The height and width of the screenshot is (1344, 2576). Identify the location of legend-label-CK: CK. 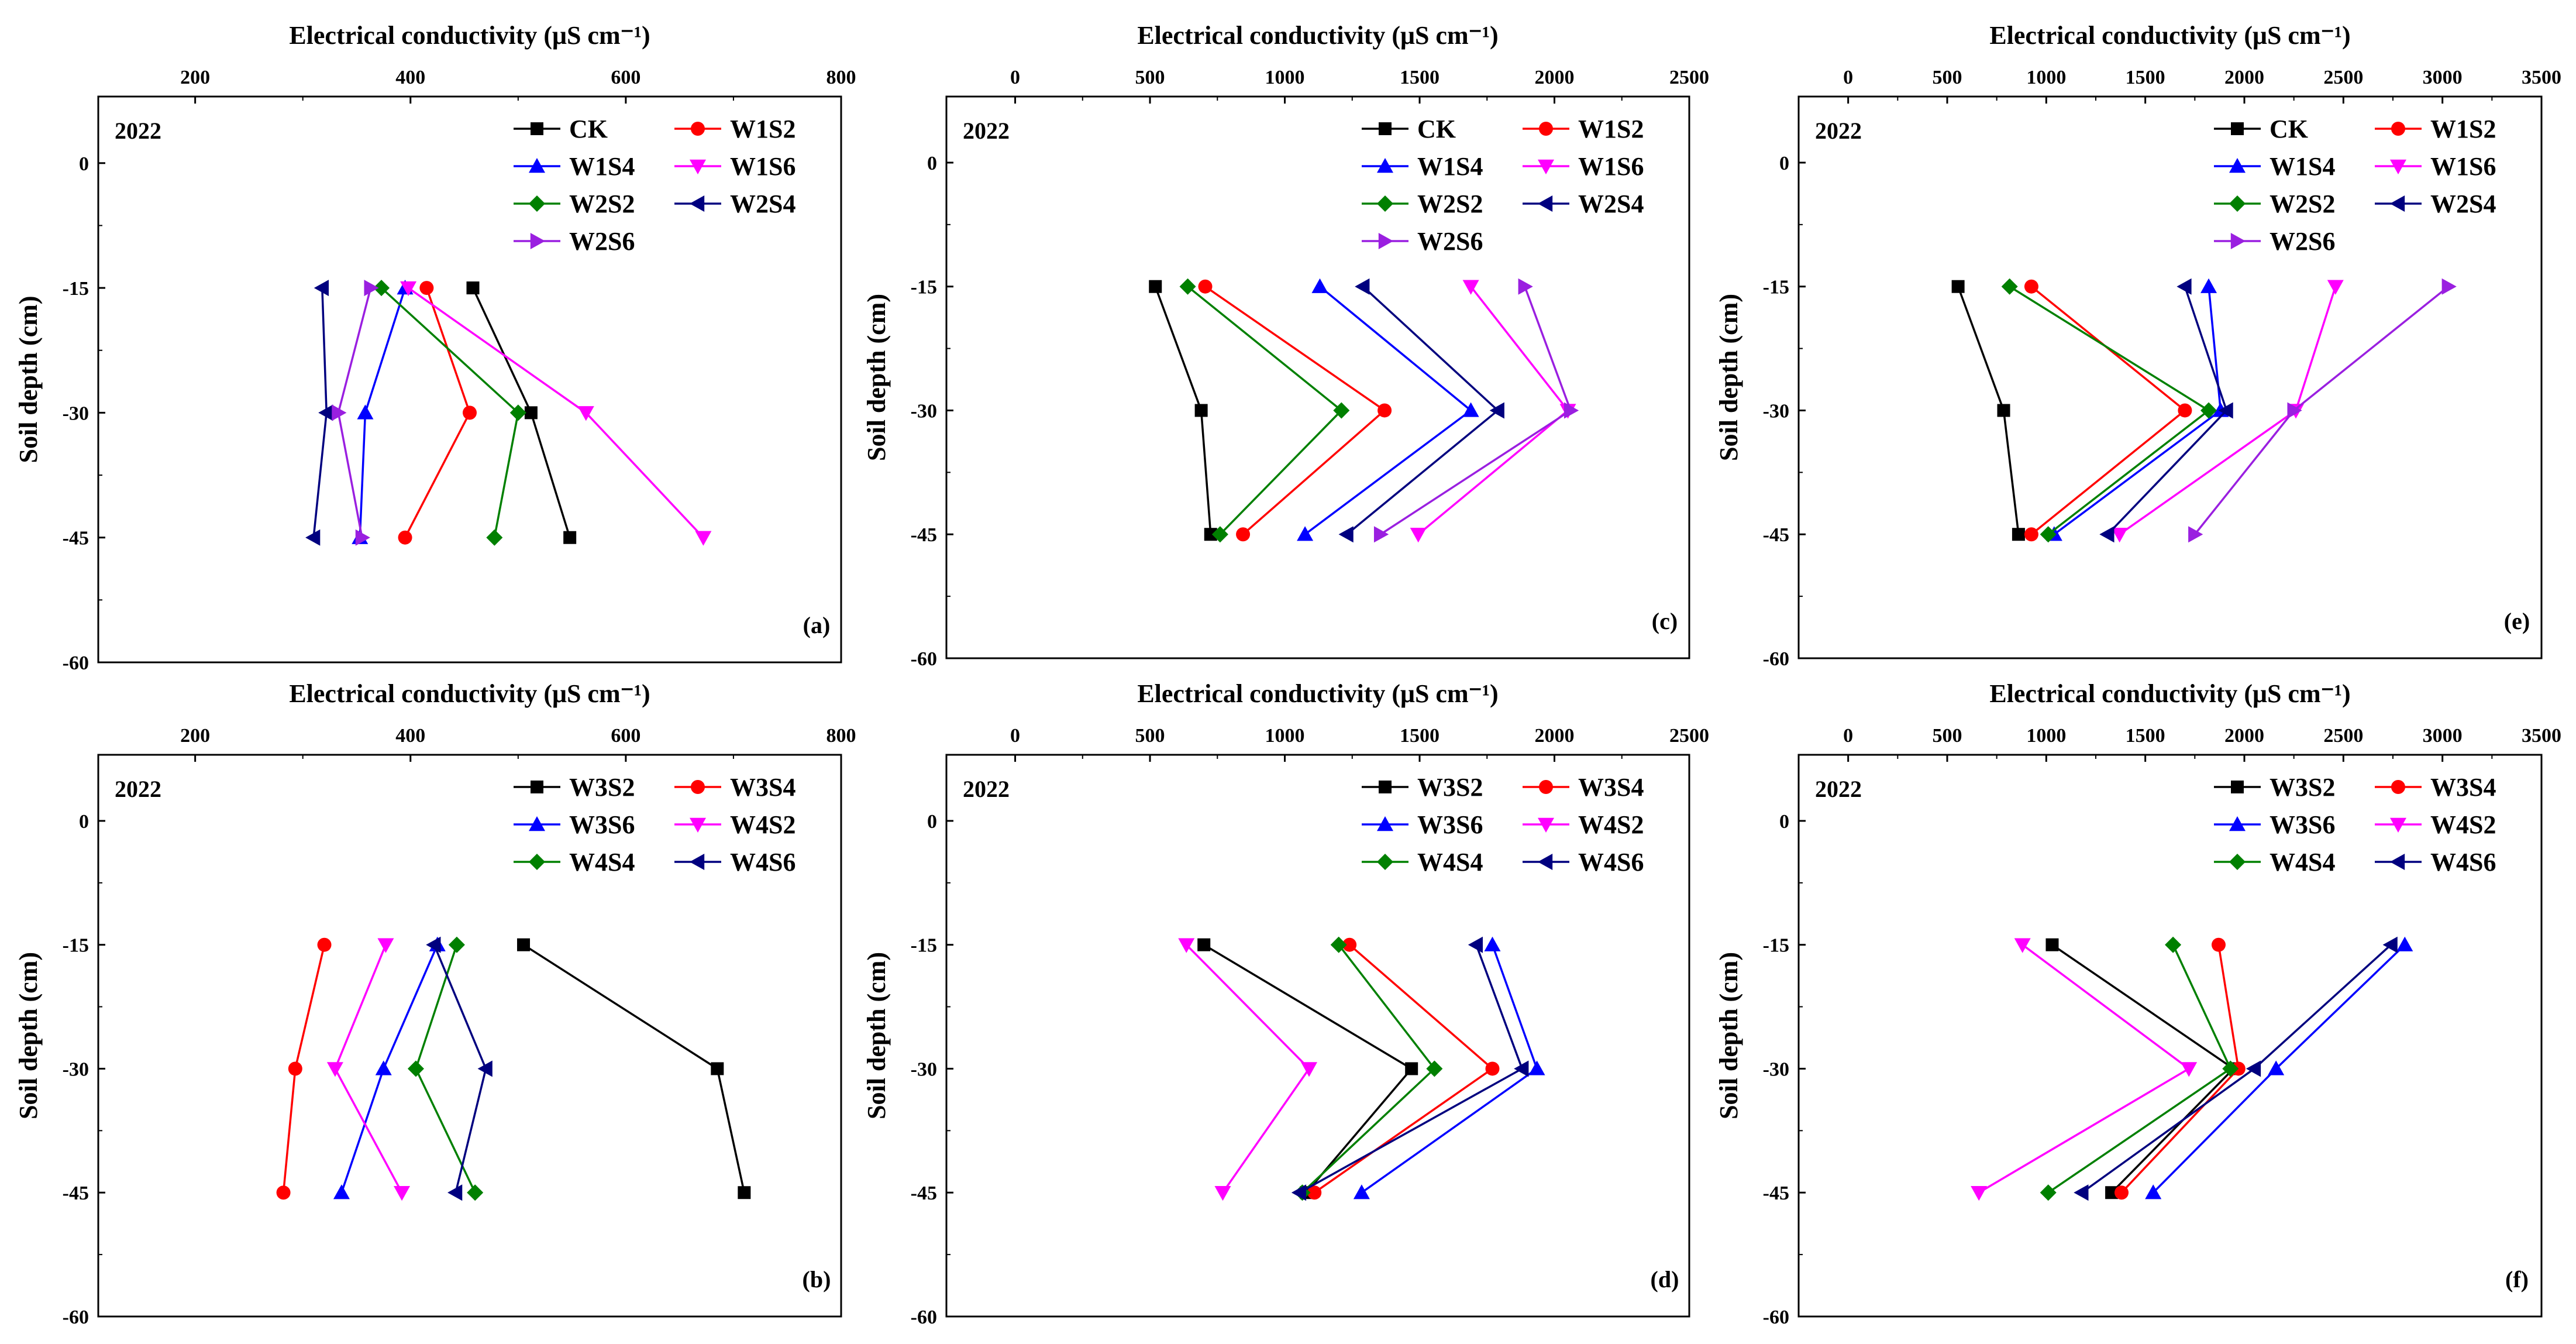
(2289, 129).